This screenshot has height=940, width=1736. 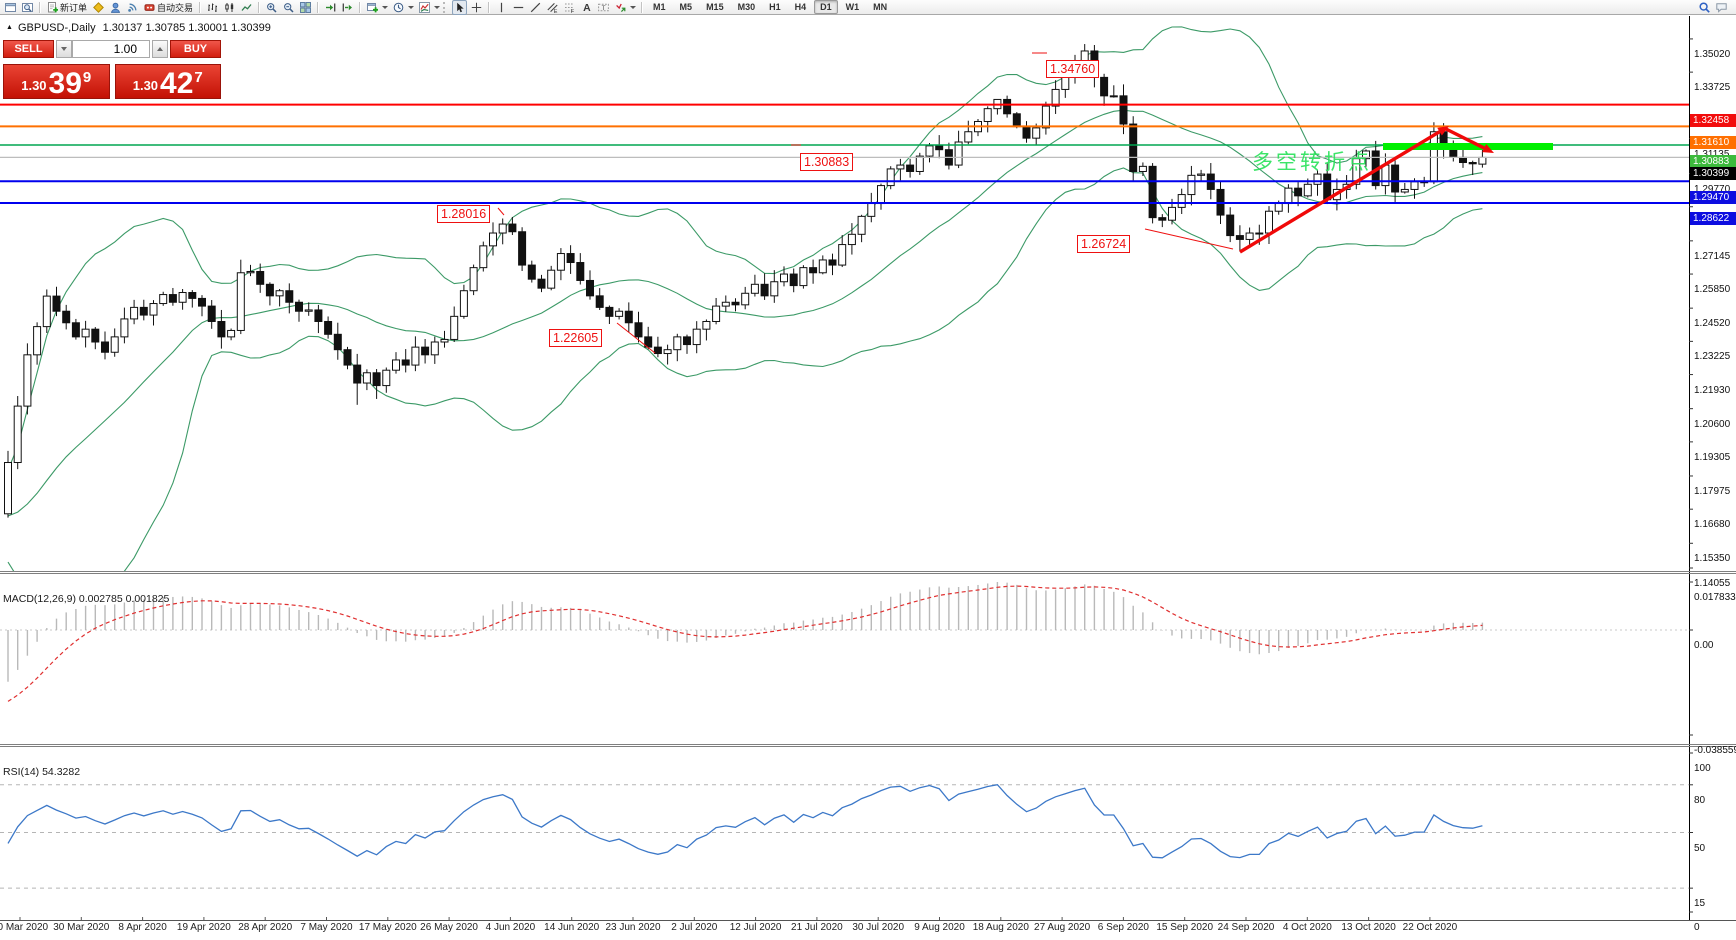 What do you see at coordinates (633, 7) in the screenshot?
I see `arrow-objects-dropdown-caret` at bounding box center [633, 7].